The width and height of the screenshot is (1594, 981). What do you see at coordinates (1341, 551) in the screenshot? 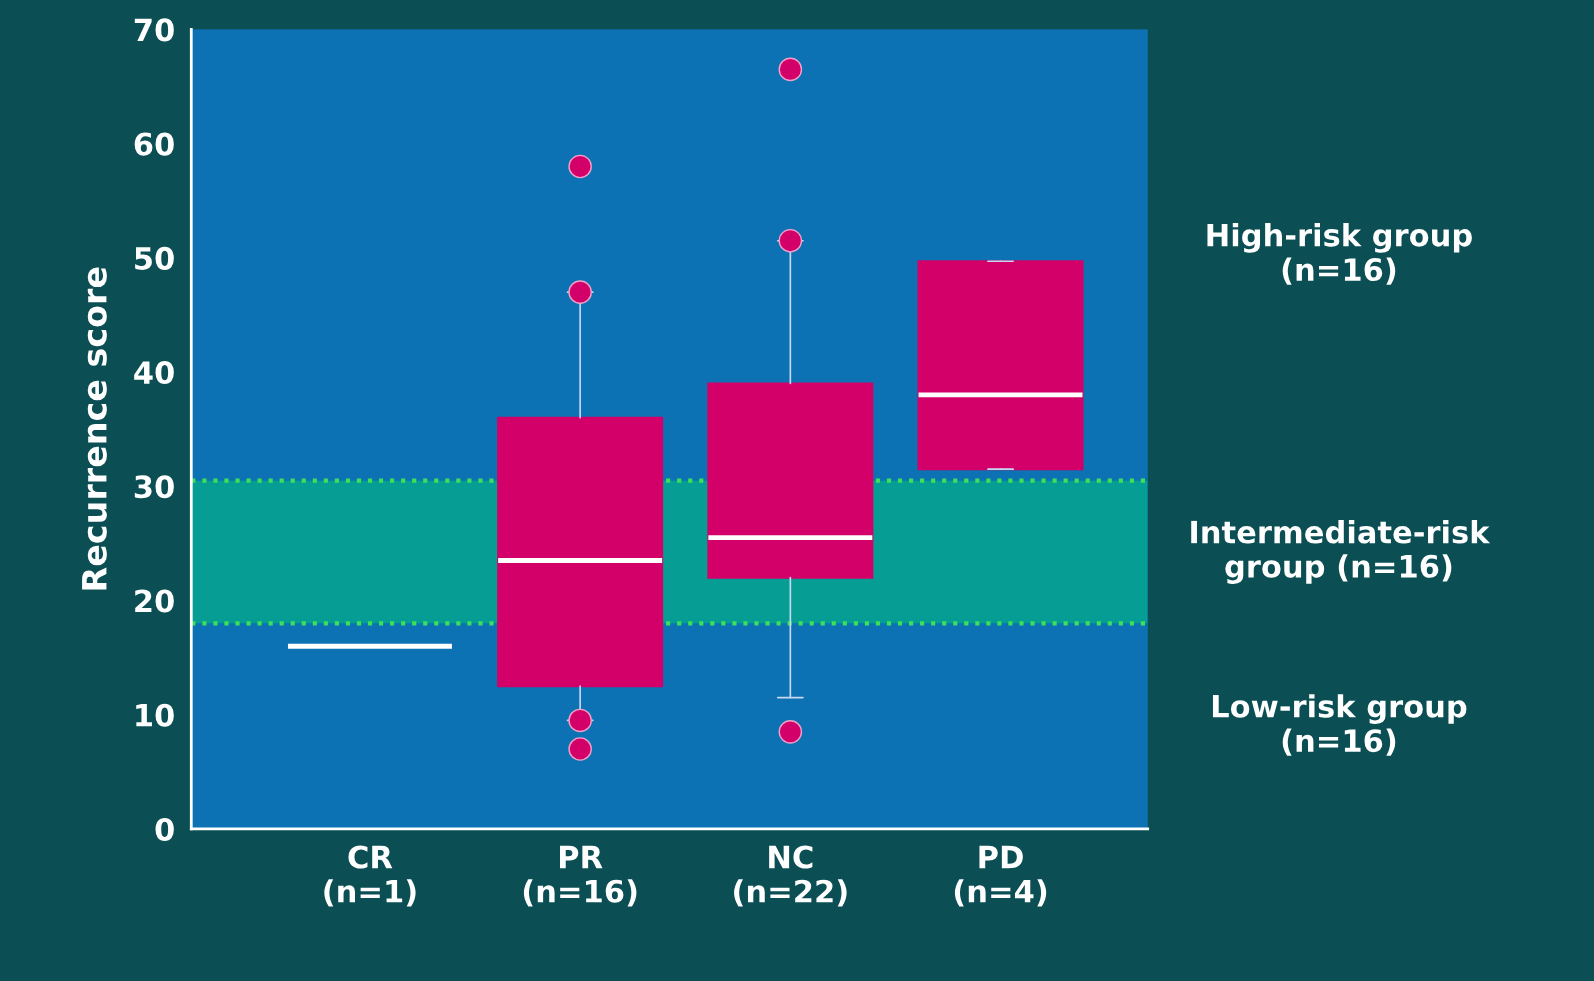
I see `band-label: Intermediate-risk group (n=16)` at bounding box center [1341, 551].